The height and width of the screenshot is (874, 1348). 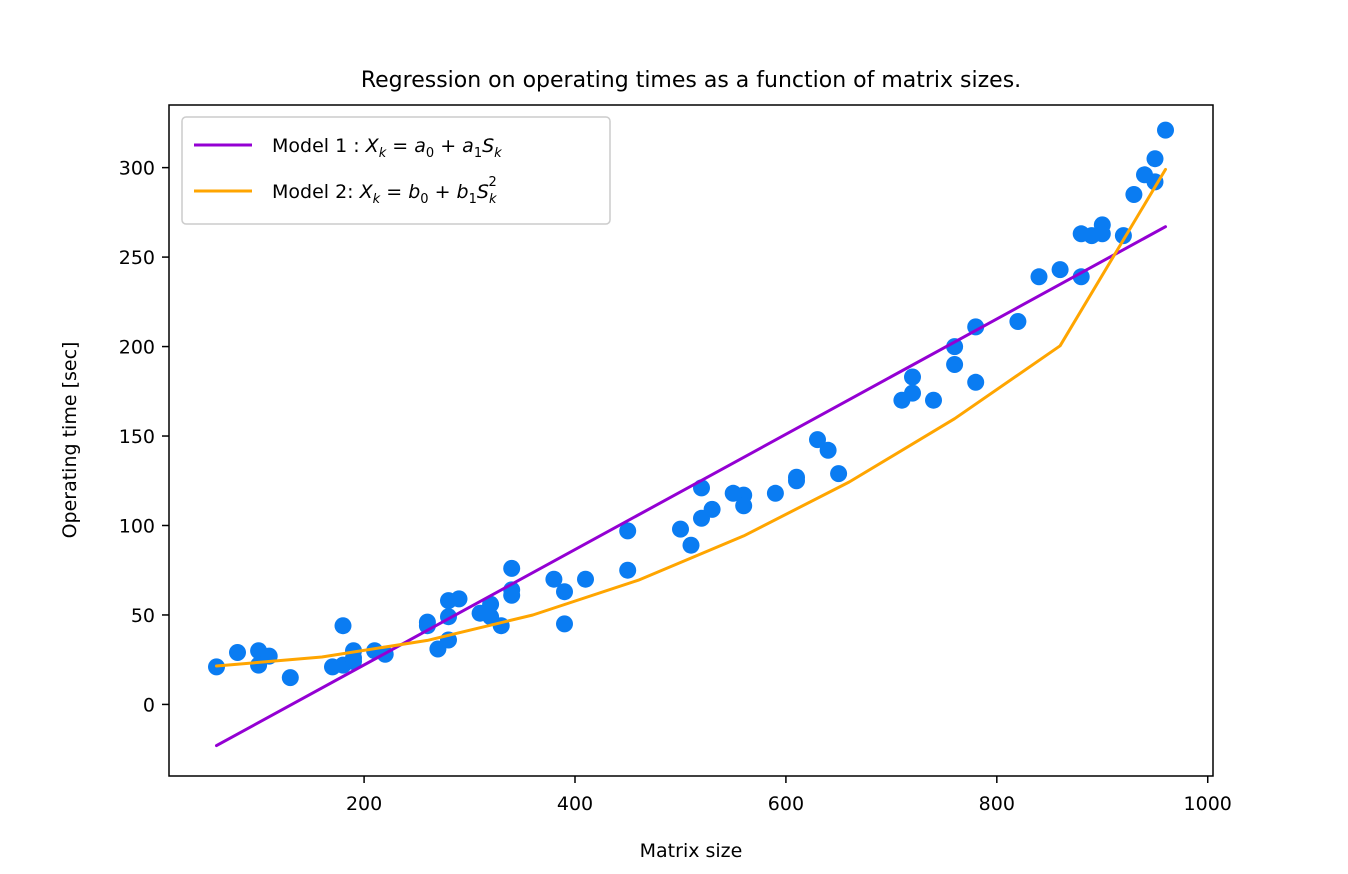 What do you see at coordinates (137, 526) in the screenshot?
I see `y-tick-label: 100` at bounding box center [137, 526].